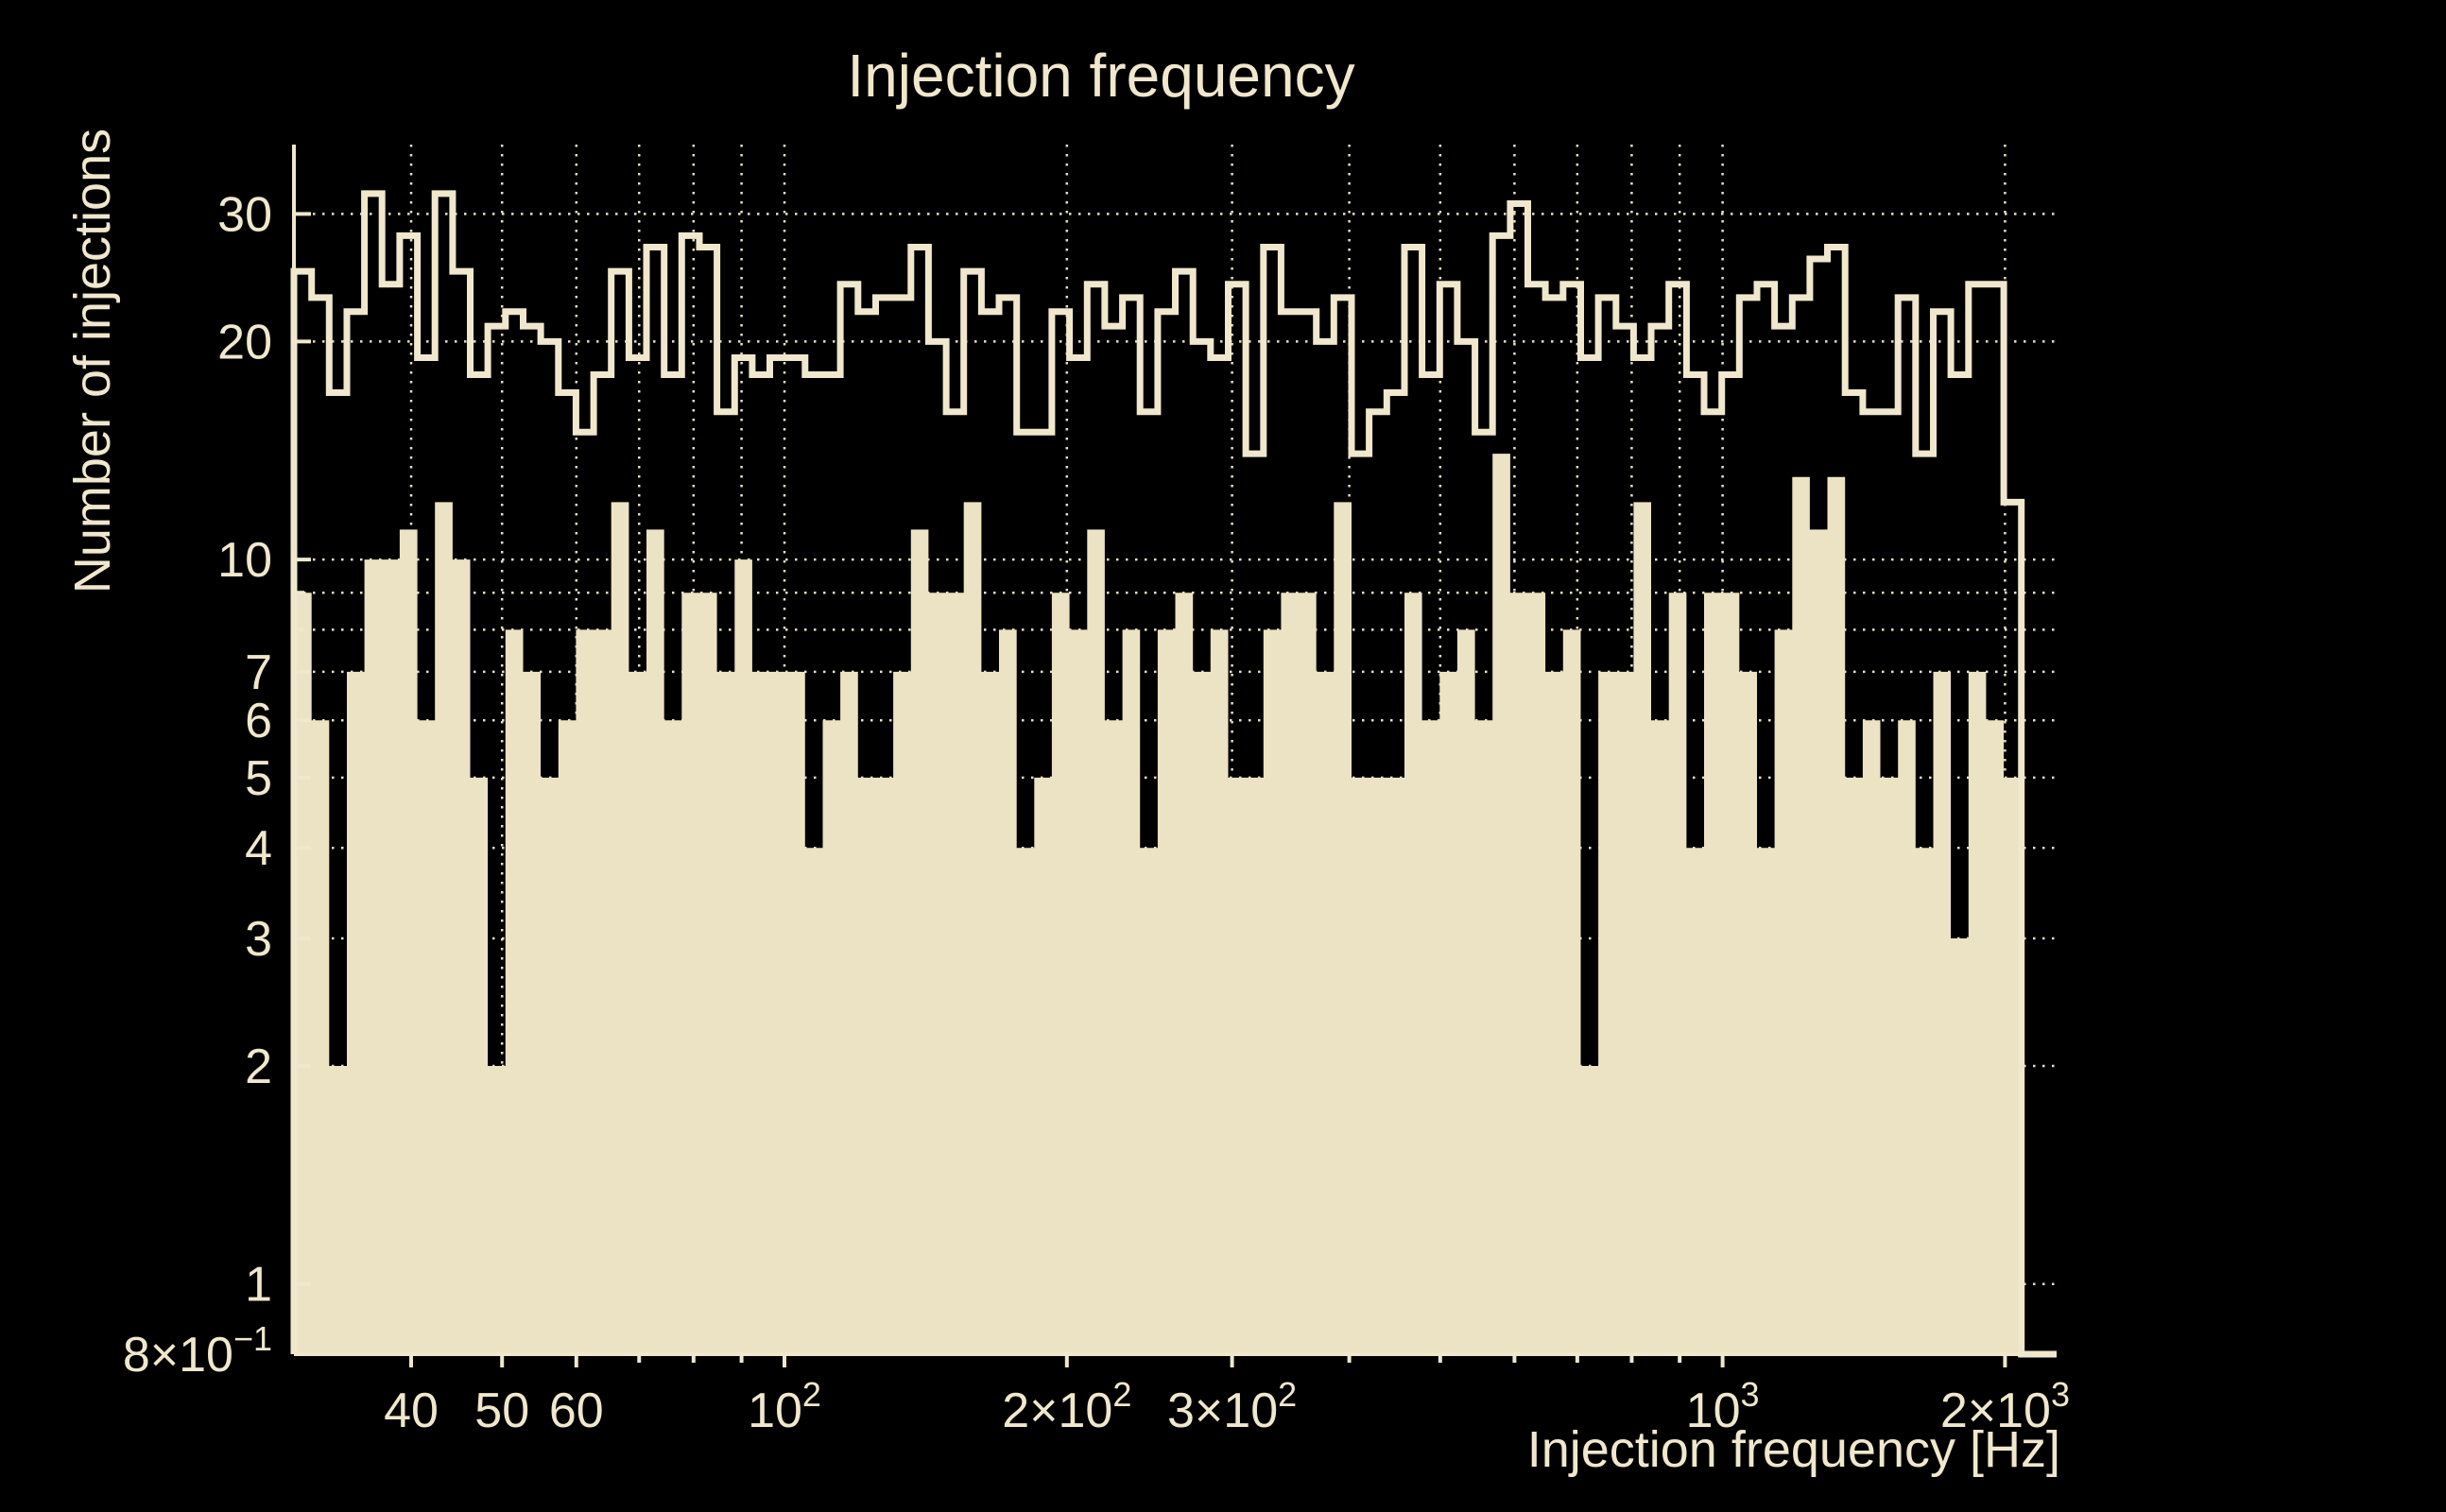 Image resolution: width=2446 pixels, height=1512 pixels. I want to click on x-tick-label: 40, so click(411, 1410).